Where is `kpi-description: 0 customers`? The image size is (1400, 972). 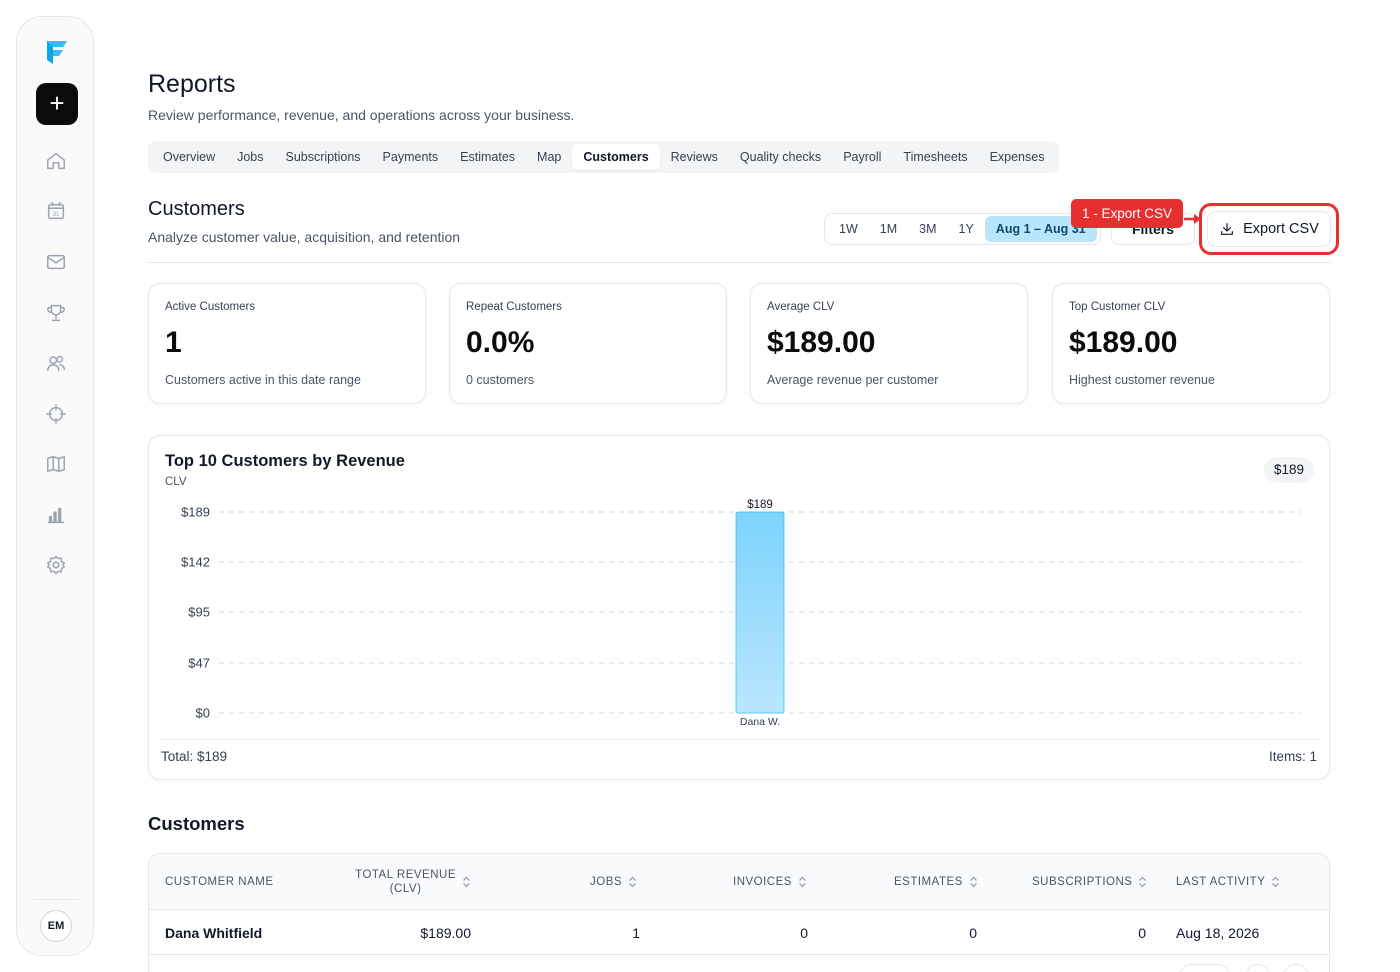 kpi-description: 0 customers is located at coordinates (500, 380).